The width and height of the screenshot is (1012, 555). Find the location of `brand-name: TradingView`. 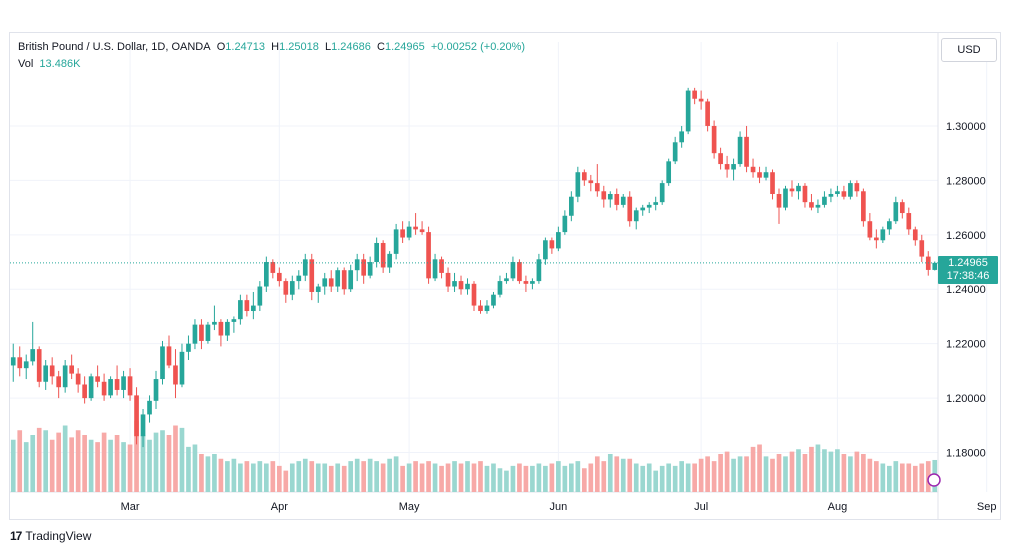

brand-name: TradingView is located at coordinates (58, 536).